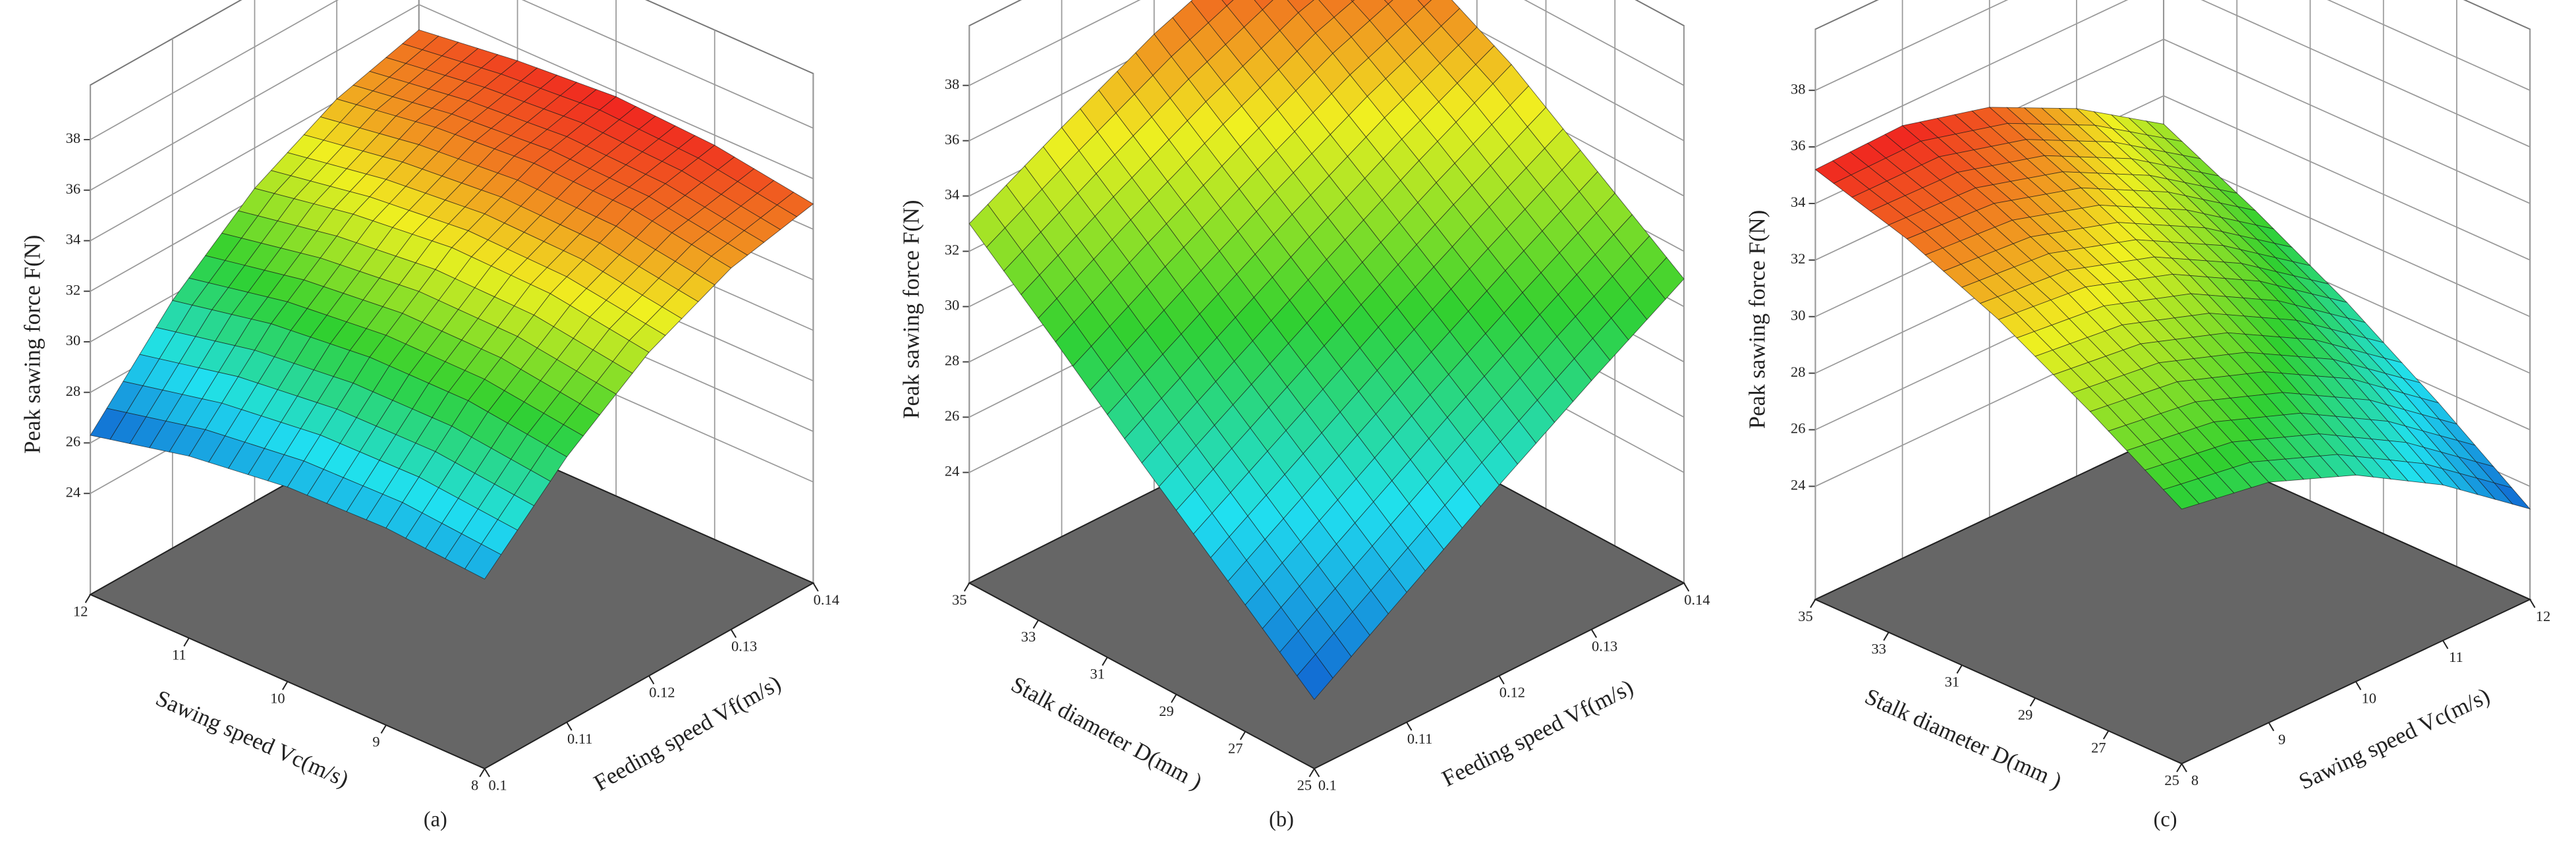 Image resolution: width=2576 pixels, height=845 pixels. I want to click on y-axis-label: Sawing speed Vc(m/s), so click(2394, 738).